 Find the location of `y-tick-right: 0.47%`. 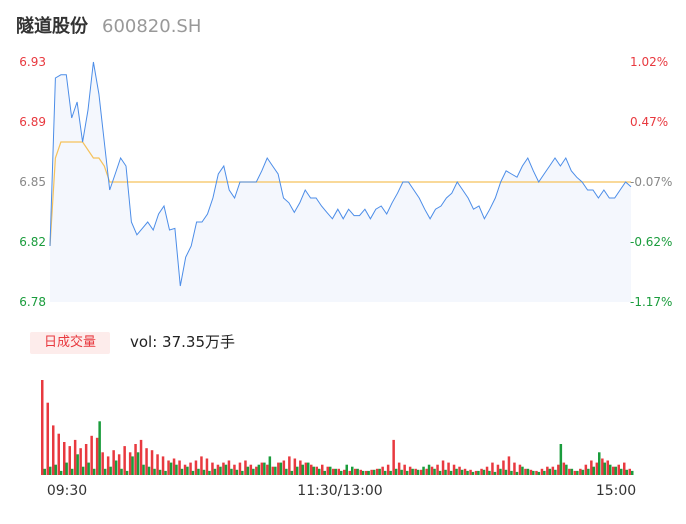

y-tick-right: 0.47% is located at coordinates (649, 122).